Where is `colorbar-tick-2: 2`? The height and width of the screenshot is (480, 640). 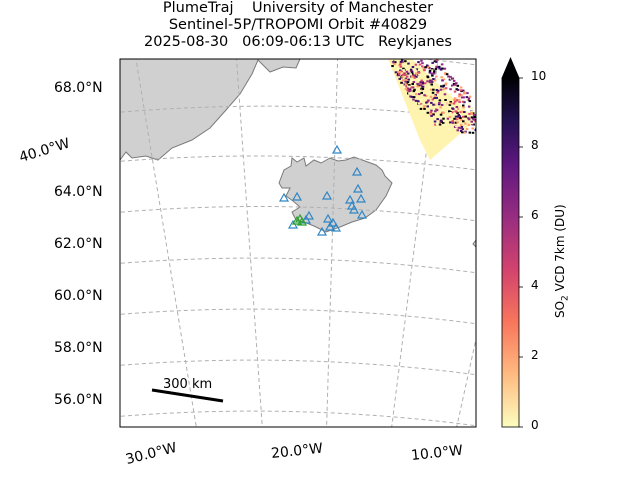
colorbar-tick-2: 2 is located at coordinates (535, 355).